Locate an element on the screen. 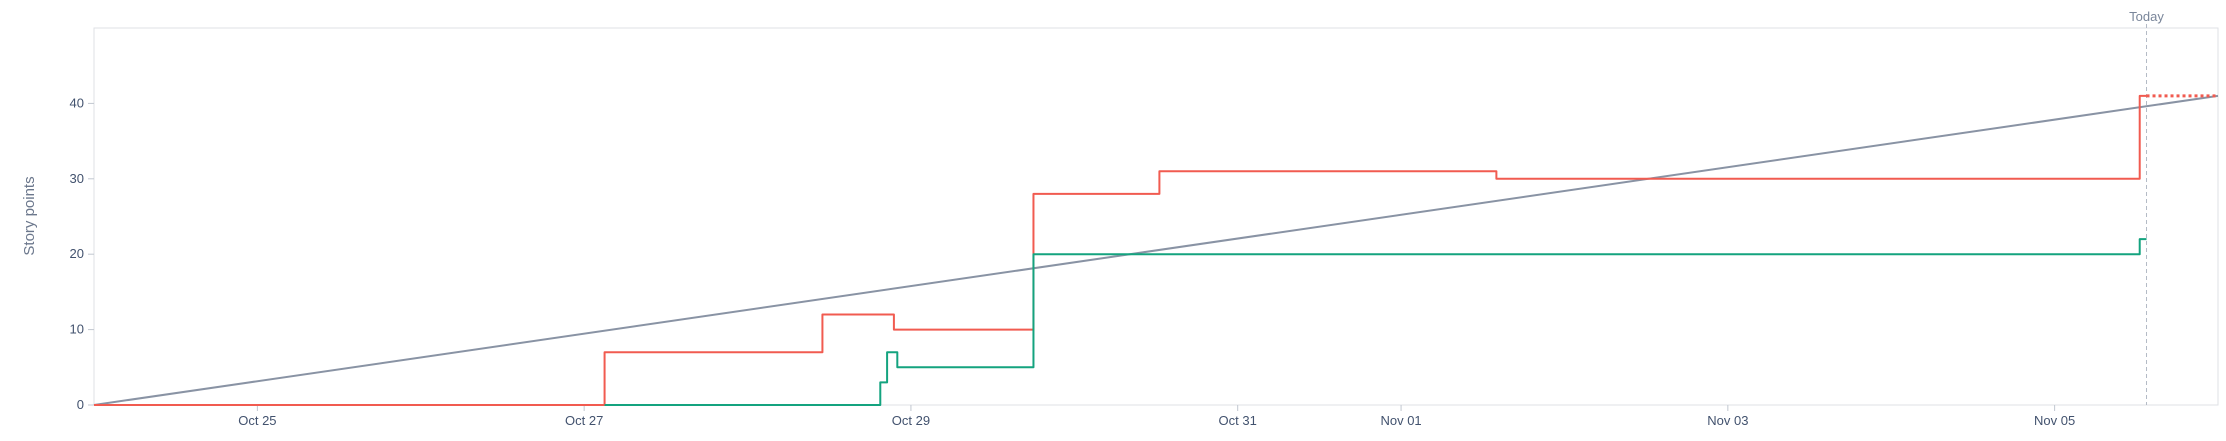 The image size is (2226, 441). y-tick-label: 0 is located at coordinates (80, 404).